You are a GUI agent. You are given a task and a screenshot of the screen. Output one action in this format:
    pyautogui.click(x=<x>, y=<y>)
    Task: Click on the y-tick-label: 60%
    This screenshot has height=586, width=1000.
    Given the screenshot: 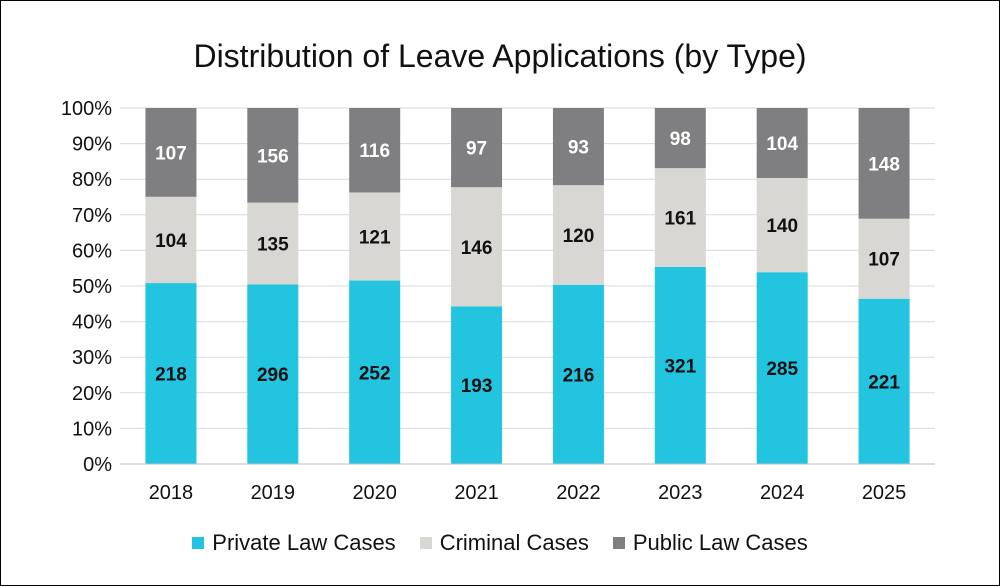 What is the action you would take?
    pyautogui.click(x=92, y=251)
    